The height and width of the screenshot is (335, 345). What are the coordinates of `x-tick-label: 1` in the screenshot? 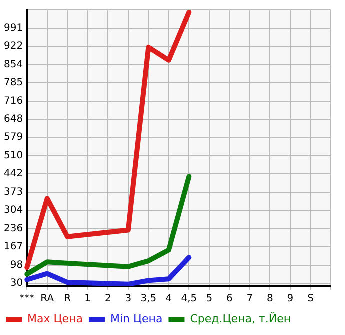 It's located at (88, 299).